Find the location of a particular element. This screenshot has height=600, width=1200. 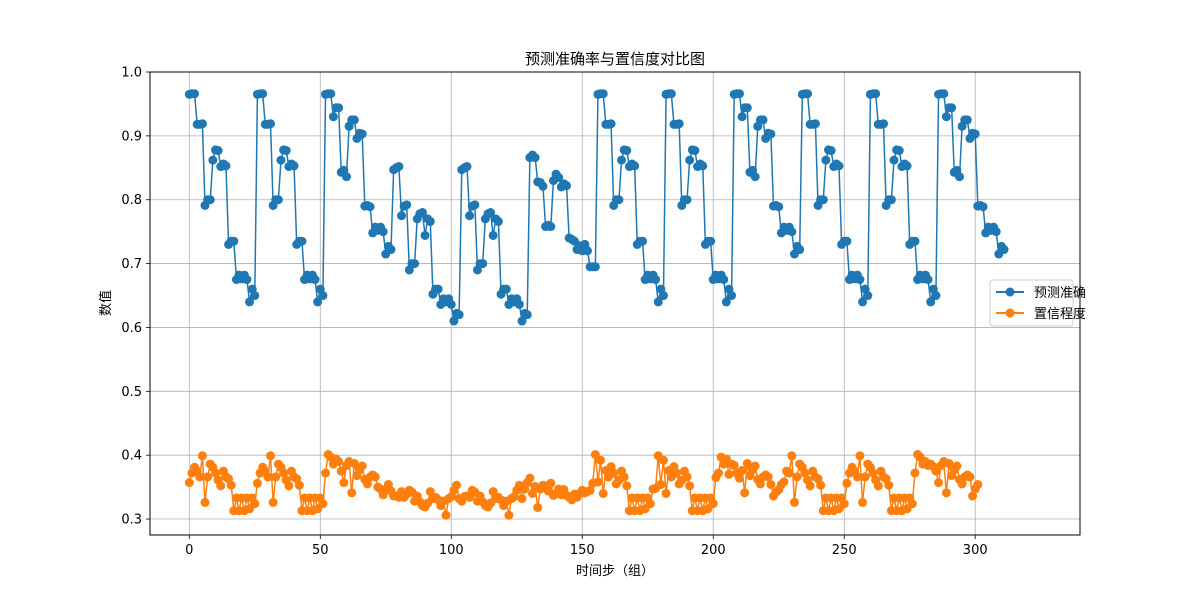

y-tick-label: 0.5 is located at coordinates (131, 392).